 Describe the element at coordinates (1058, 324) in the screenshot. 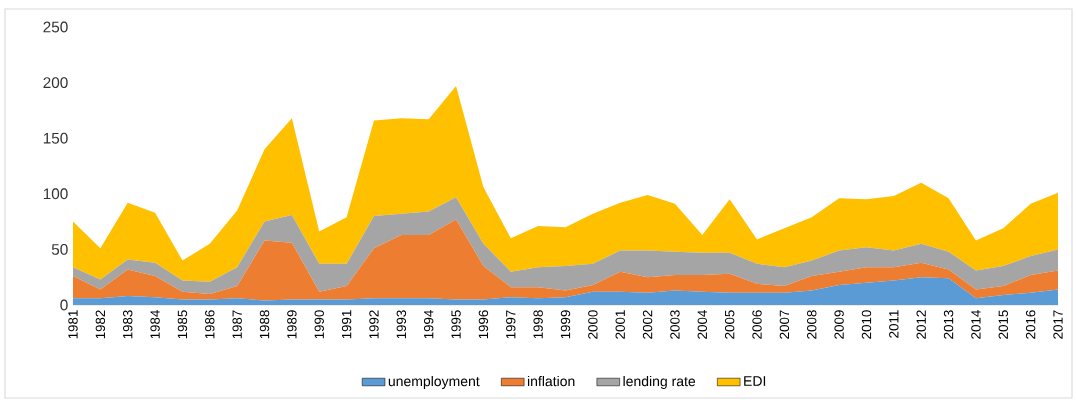

I see `x-tick-label: 2017` at that location.